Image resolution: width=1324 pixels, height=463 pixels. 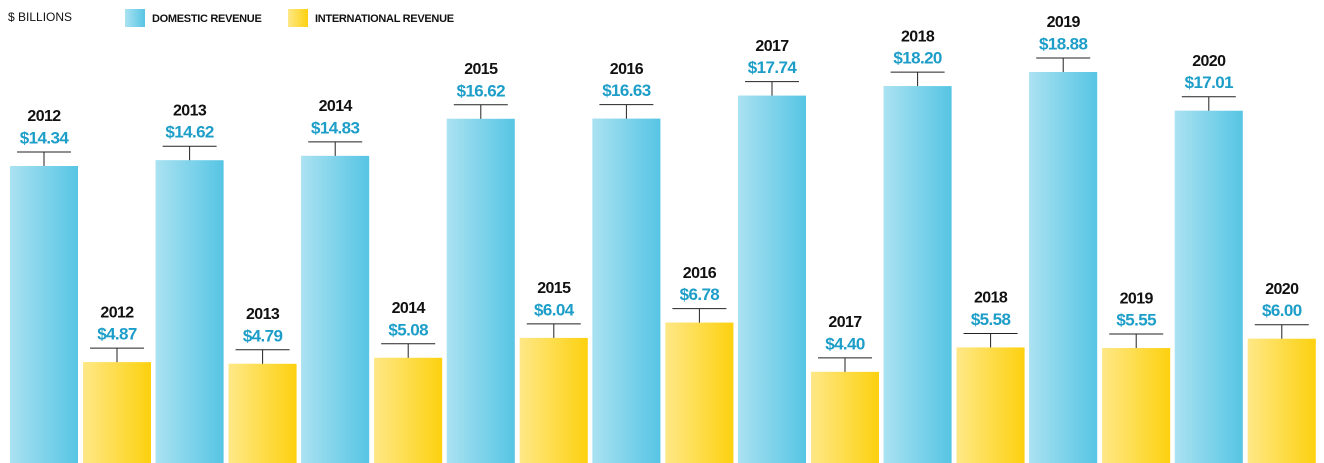 What do you see at coordinates (384, 19) in the screenshot?
I see `legend-label: INTERNATIONAL REVENUE` at bounding box center [384, 19].